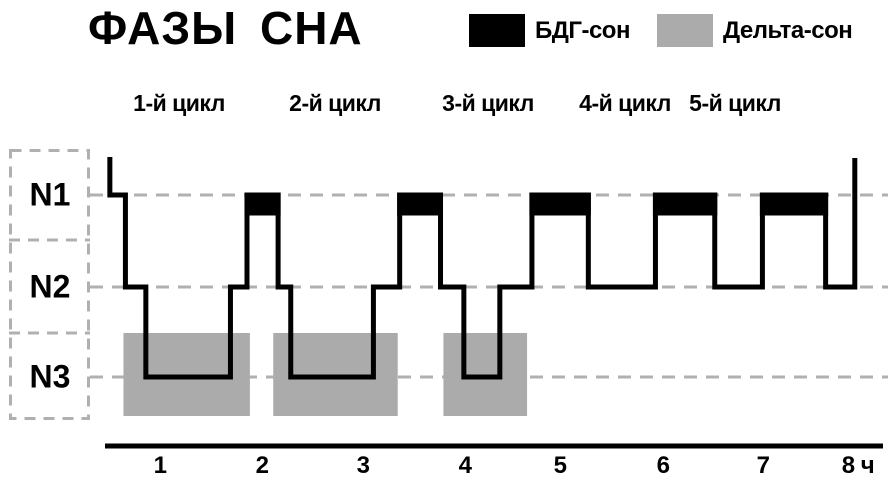  I want to click on x-tick-label-1: 1, so click(160, 465).